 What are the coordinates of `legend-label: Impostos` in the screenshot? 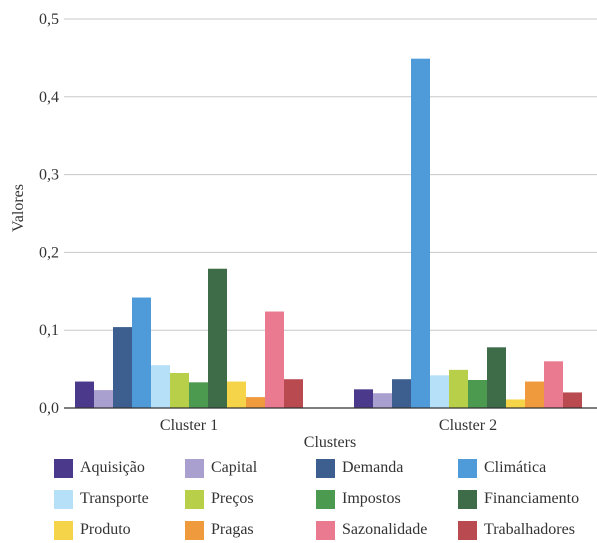 It's located at (371, 498).